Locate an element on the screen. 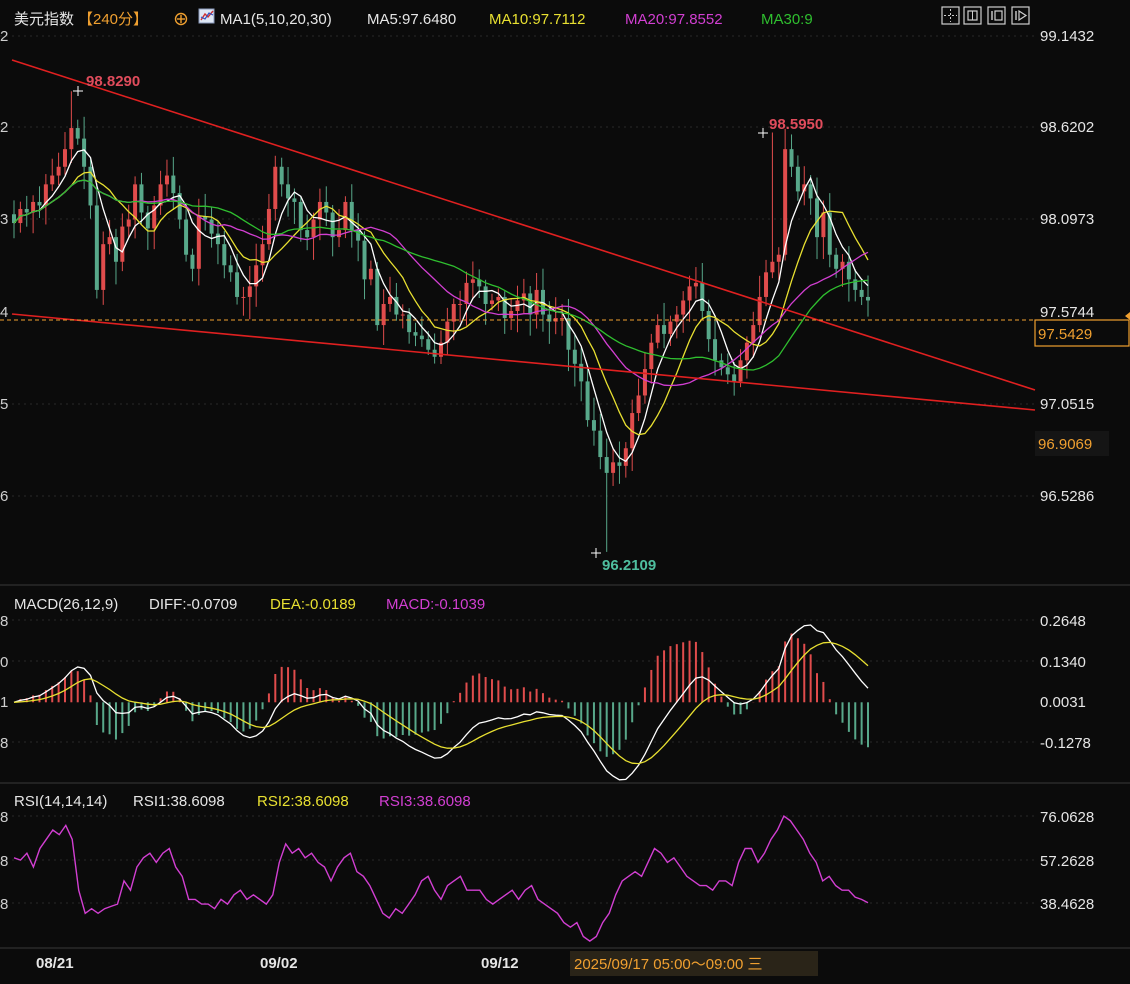 This screenshot has width=1130, height=984. current-price-box: 97.5429 is located at coordinates (1082, 333).